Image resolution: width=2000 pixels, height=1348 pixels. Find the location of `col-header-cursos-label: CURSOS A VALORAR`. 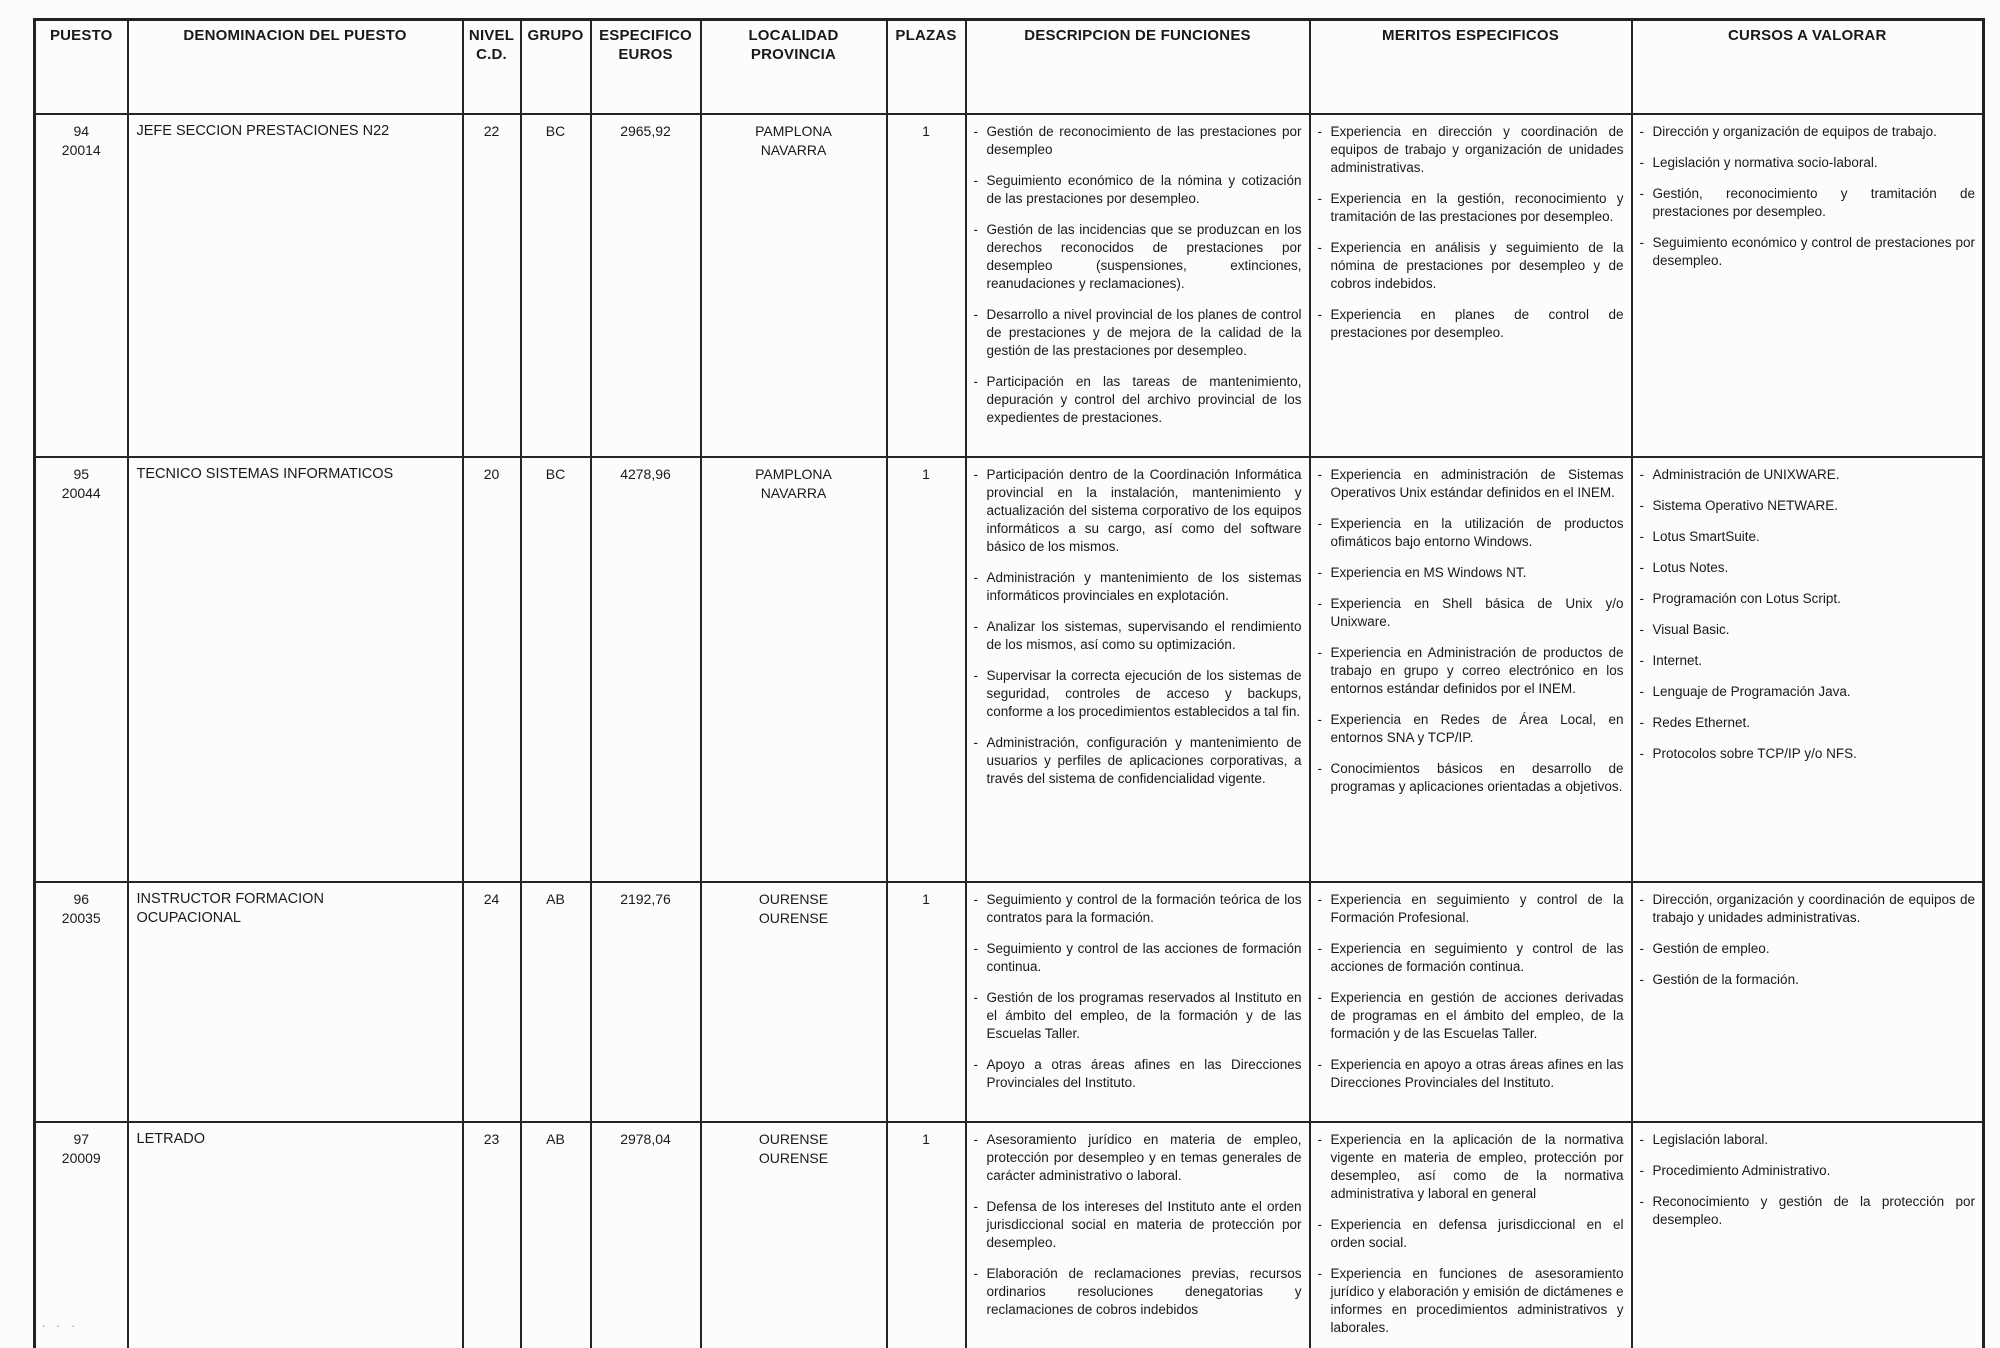

col-header-cursos-label: CURSOS A VALORAR is located at coordinates (1807, 35).